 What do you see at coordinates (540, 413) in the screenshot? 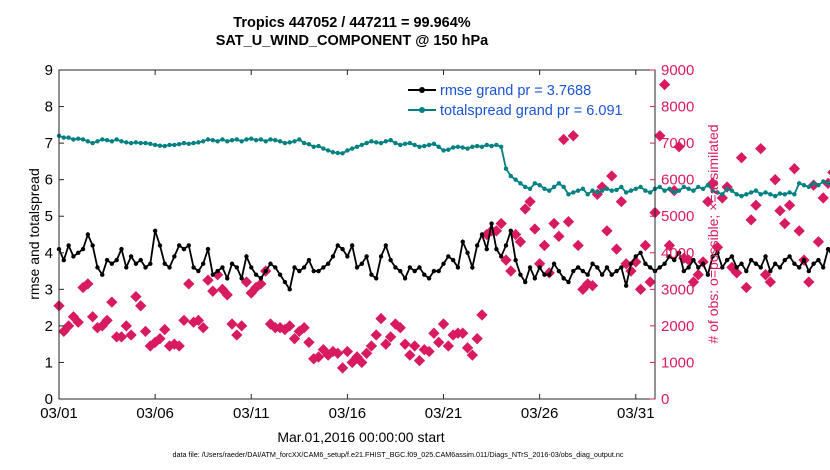
I see `x-tick-label: 03/26` at bounding box center [540, 413].